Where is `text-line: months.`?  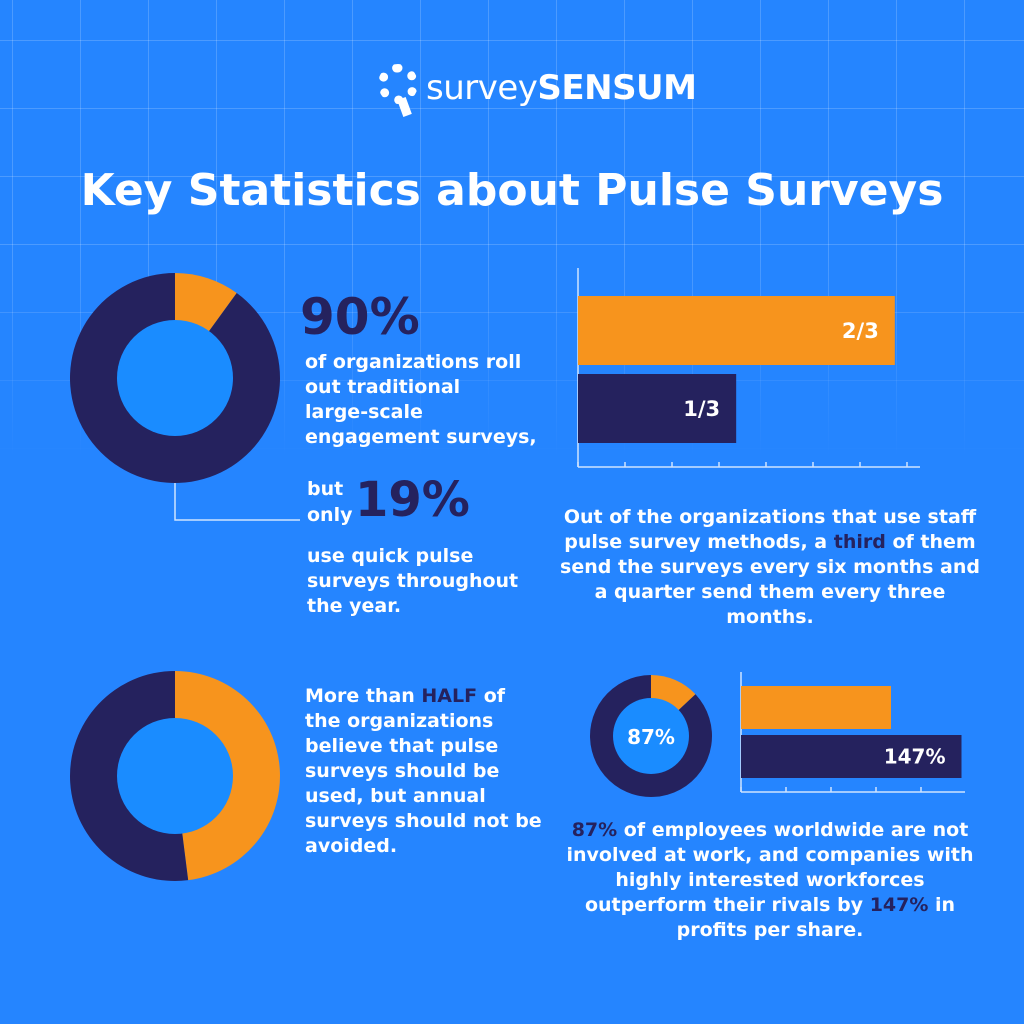 text-line: months. is located at coordinates (770, 617).